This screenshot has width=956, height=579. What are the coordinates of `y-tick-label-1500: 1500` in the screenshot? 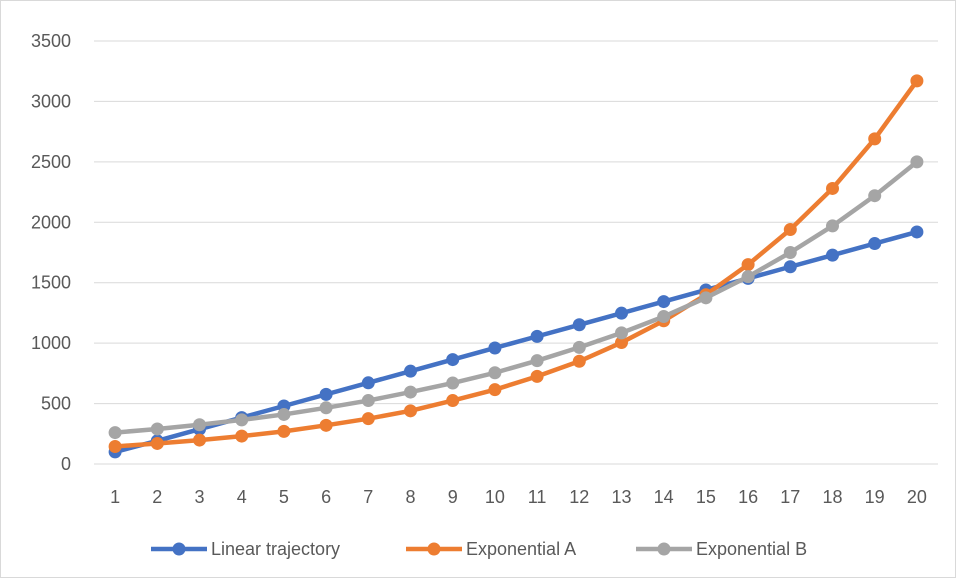 It's located at (51, 283).